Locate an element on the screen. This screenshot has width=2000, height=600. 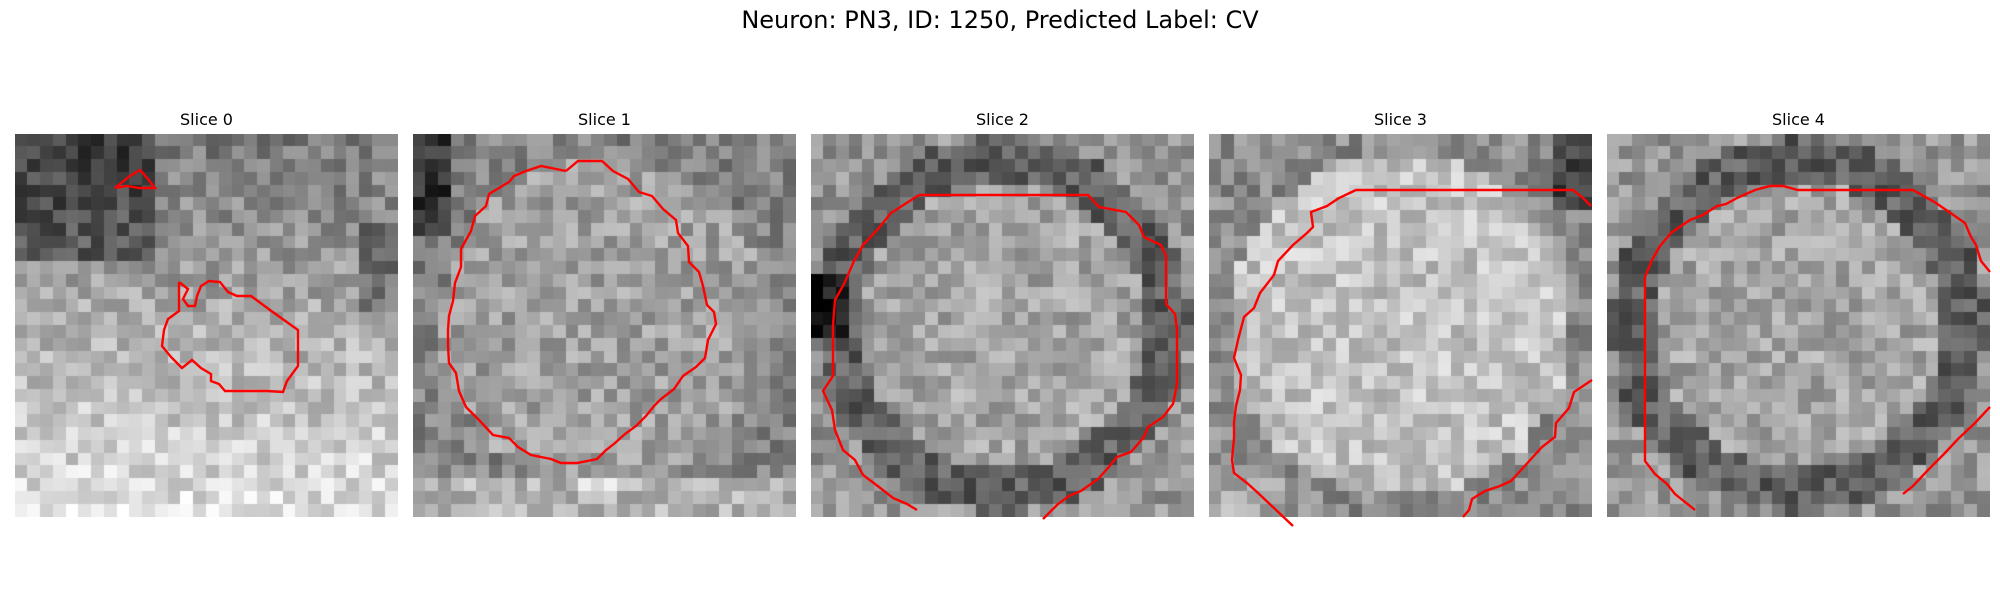
contour-0-blob-main is located at coordinates (230, 336).